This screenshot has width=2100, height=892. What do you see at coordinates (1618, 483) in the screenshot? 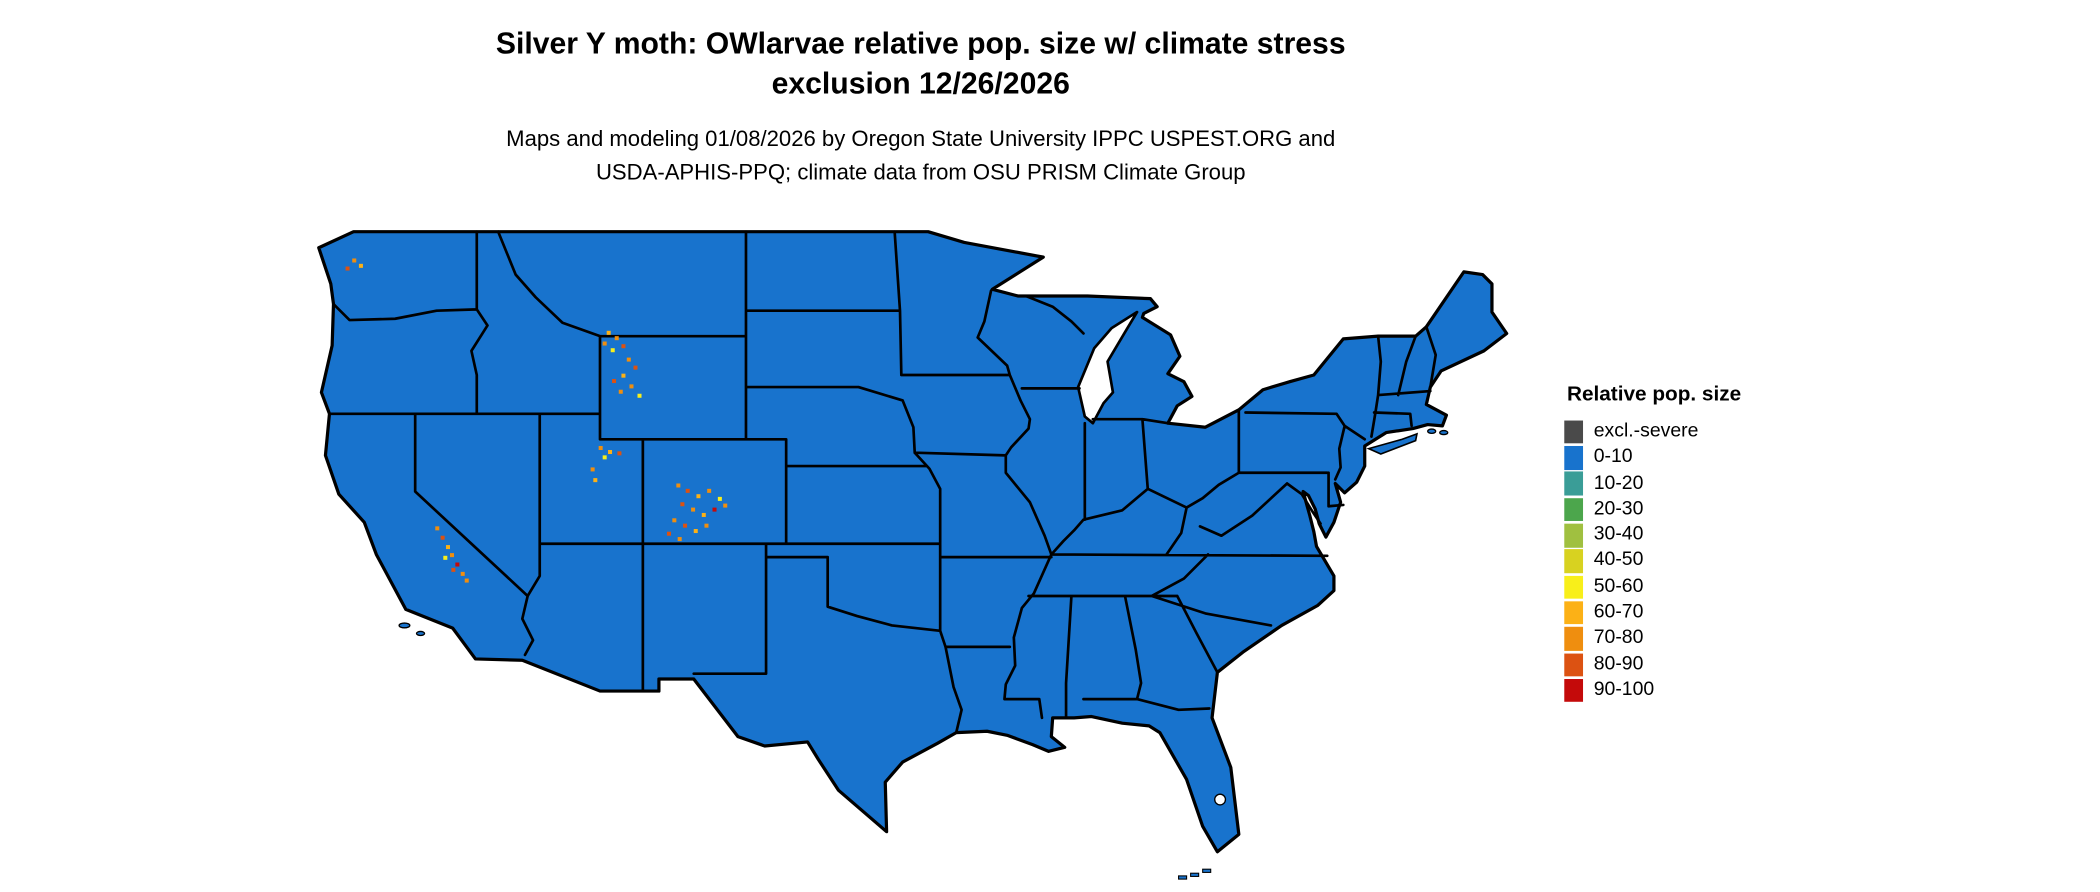
I see `legend-item-label: 10-20` at bounding box center [1618, 483].